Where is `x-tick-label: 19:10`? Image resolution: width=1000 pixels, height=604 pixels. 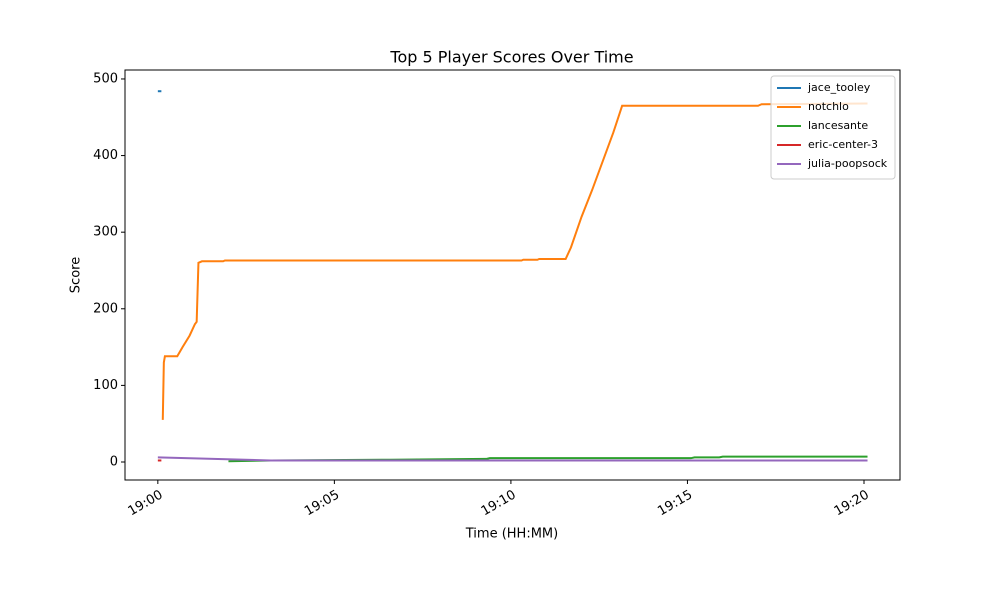
x-tick-label: 19:10 is located at coordinates (499, 504).